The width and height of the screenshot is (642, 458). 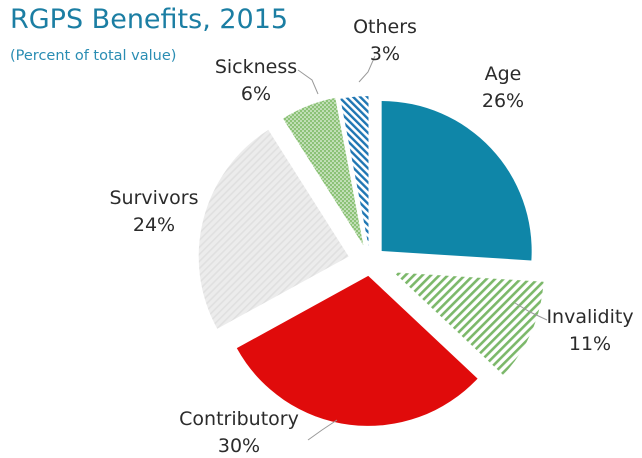 What do you see at coordinates (357, 350) in the screenshot?
I see `pie-slice-contributory` at bounding box center [357, 350].